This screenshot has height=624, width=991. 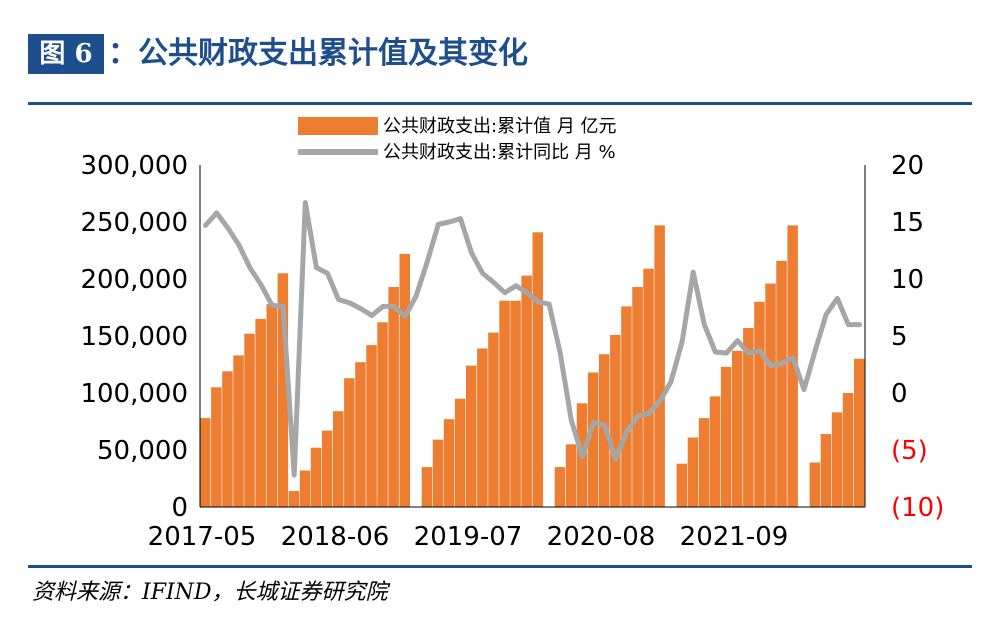 What do you see at coordinates (134, 394) in the screenshot?
I see `y-left-tick-label: 100,000` at bounding box center [134, 394].